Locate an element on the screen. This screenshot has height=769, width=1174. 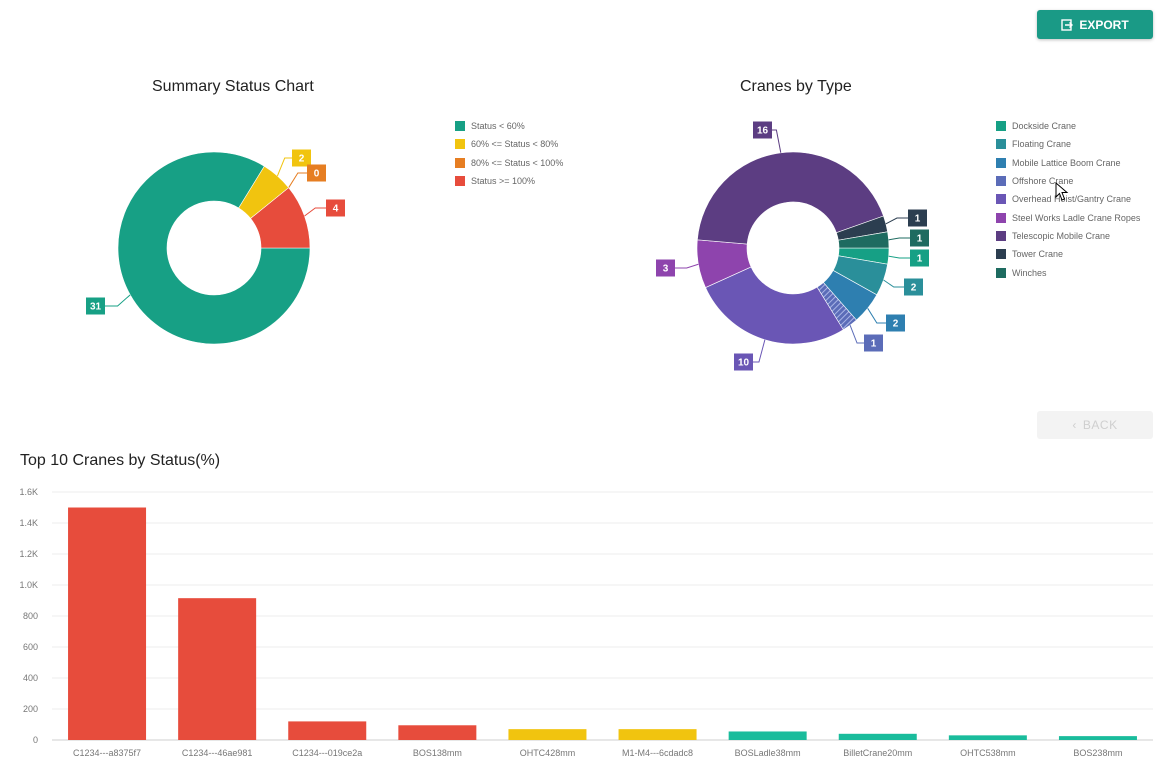
cranes-legend-item: Telescopic Mobile Crane is located at coordinates (1068, 236).